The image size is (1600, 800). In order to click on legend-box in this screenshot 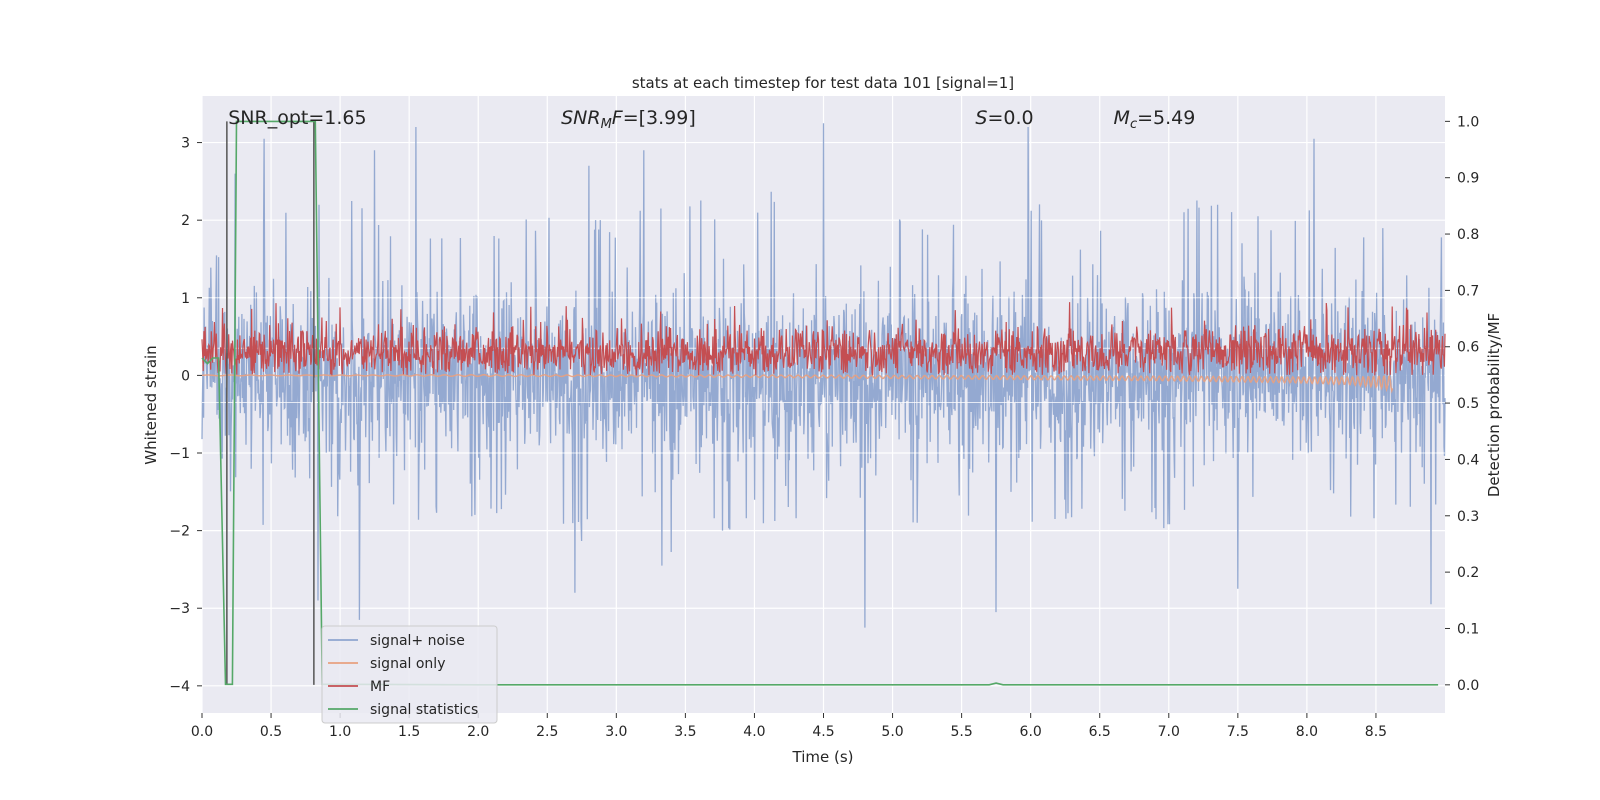, I will do `click(409, 674)`.